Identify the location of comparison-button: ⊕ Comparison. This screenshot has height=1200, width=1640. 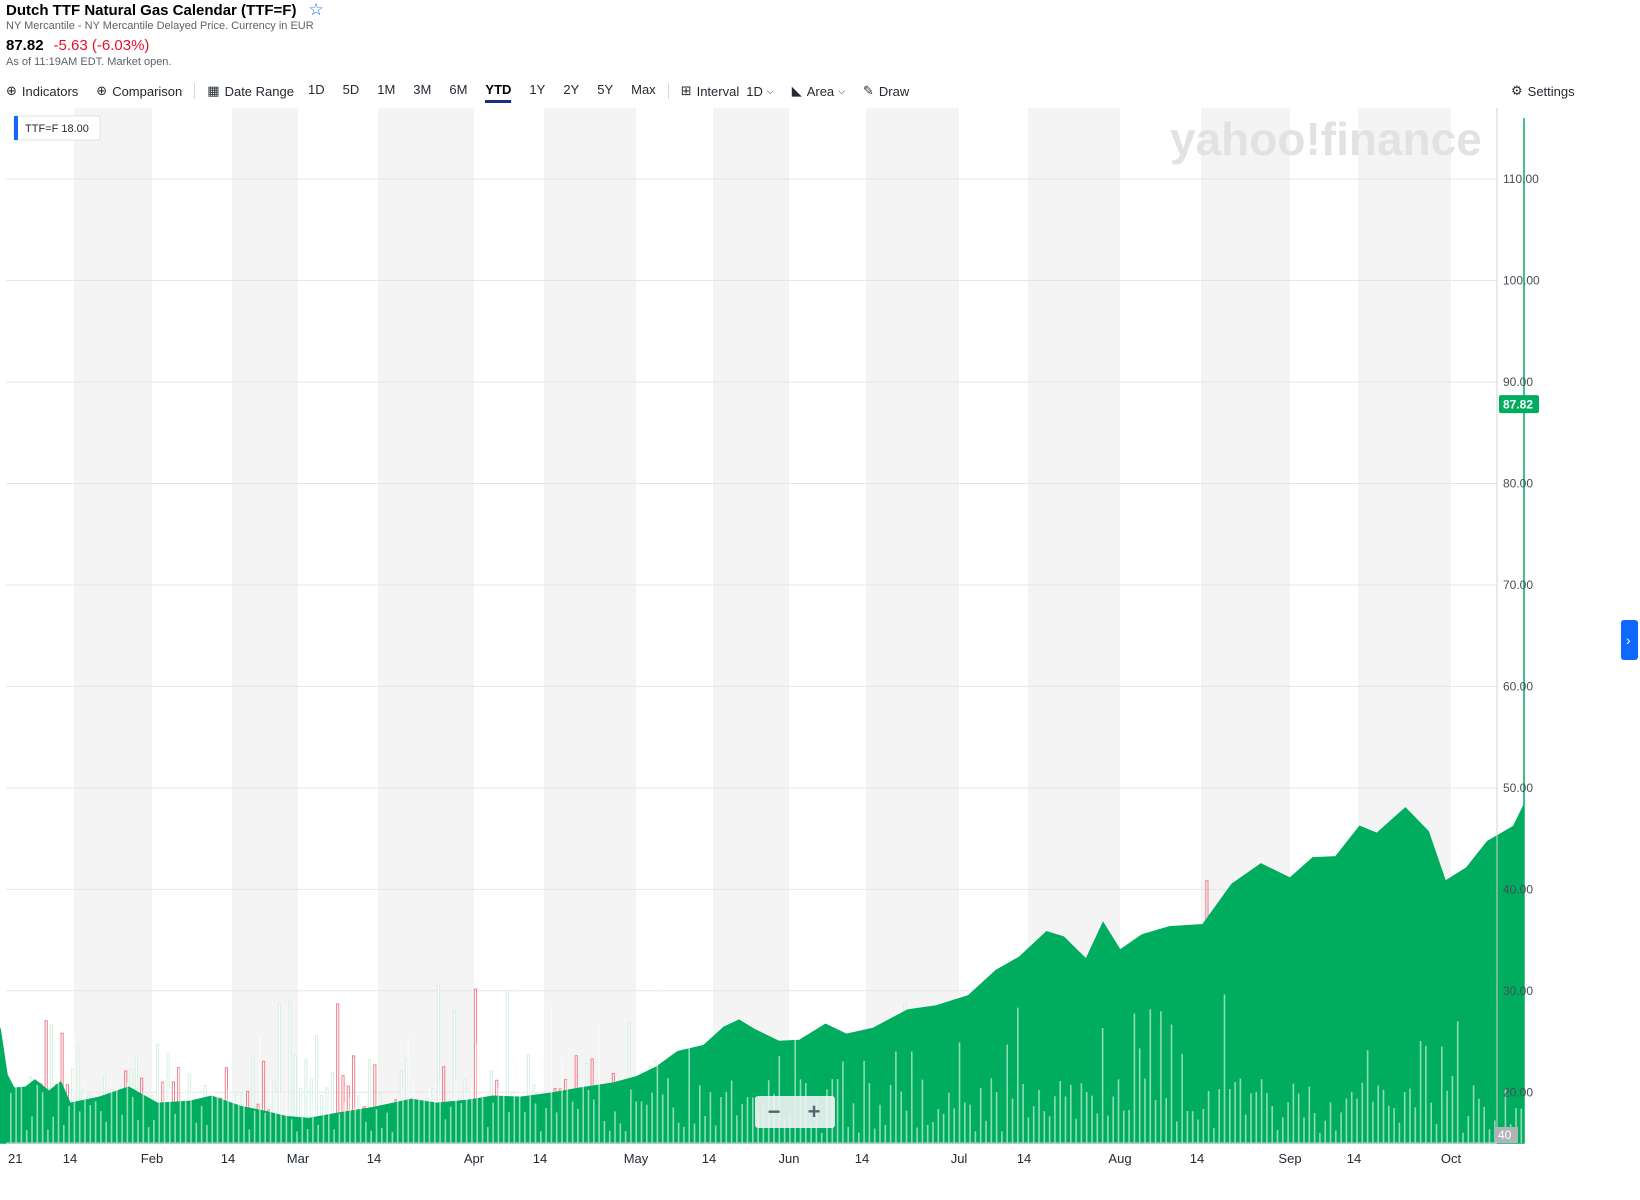
(139, 91).